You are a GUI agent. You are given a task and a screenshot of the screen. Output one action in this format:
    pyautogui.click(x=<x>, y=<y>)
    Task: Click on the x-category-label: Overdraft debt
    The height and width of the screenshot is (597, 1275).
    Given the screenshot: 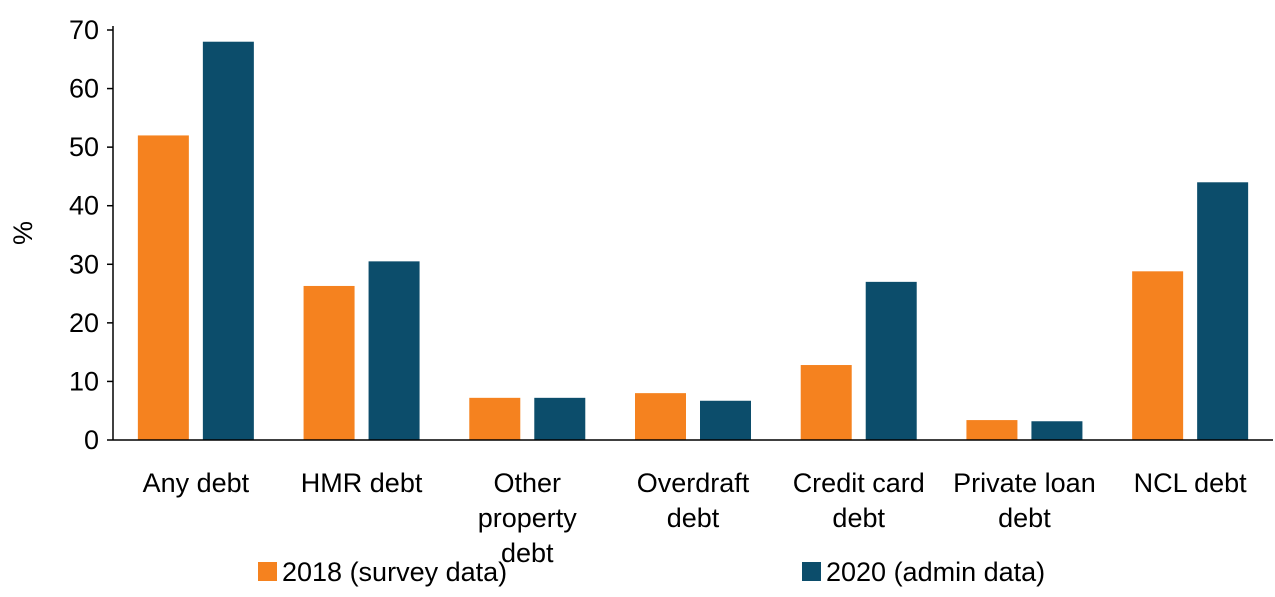 What is the action you would take?
    pyautogui.click(x=693, y=500)
    